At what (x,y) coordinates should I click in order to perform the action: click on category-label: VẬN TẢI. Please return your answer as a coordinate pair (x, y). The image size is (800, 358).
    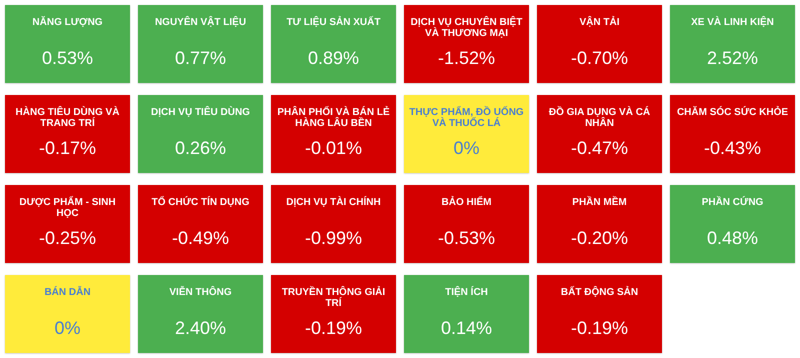
    Looking at the image, I should click on (600, 22).